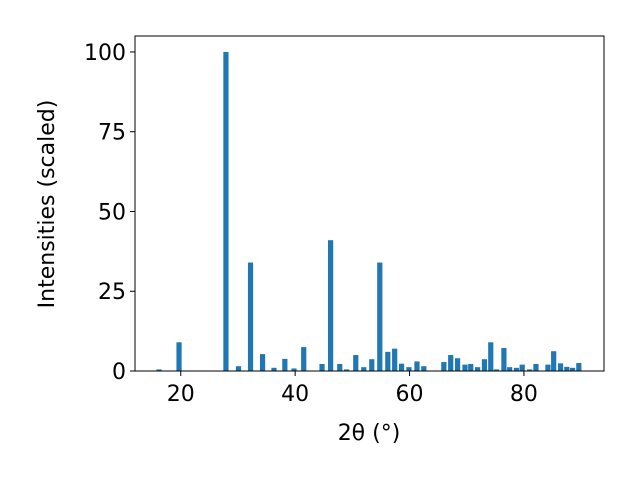 This screenshot has width=640, height=480. I want to click on x-tick-label: 80, so click(524, 394).